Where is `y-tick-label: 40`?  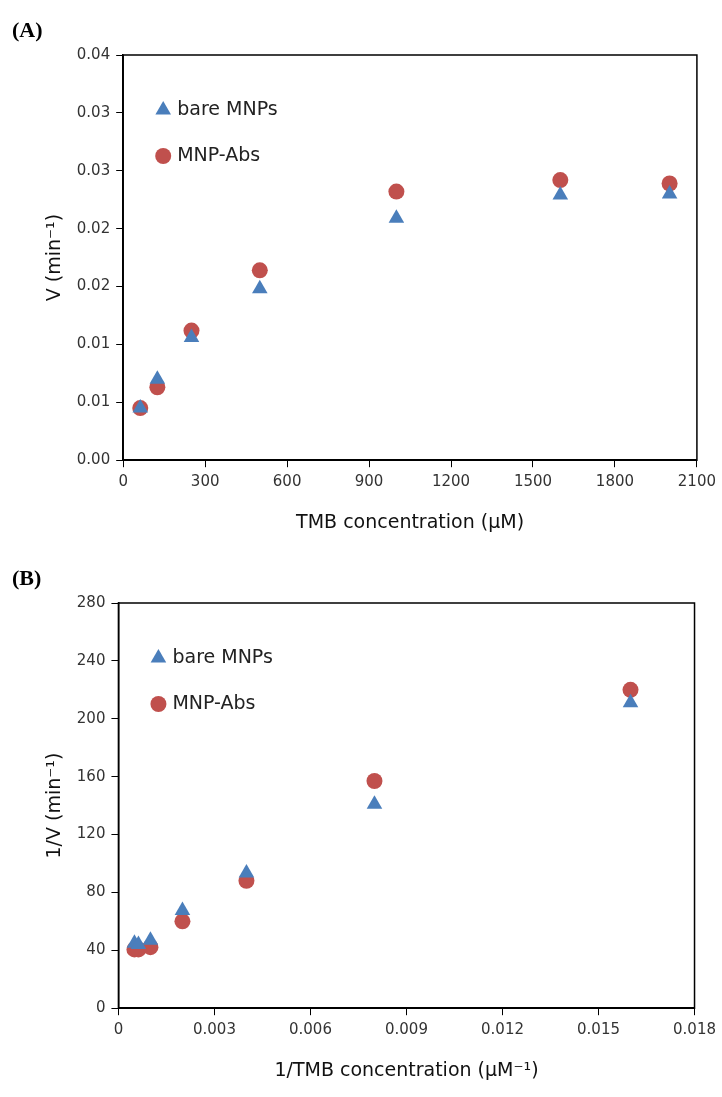
y-tick-label: 40 is located at coordinates (96, 949).